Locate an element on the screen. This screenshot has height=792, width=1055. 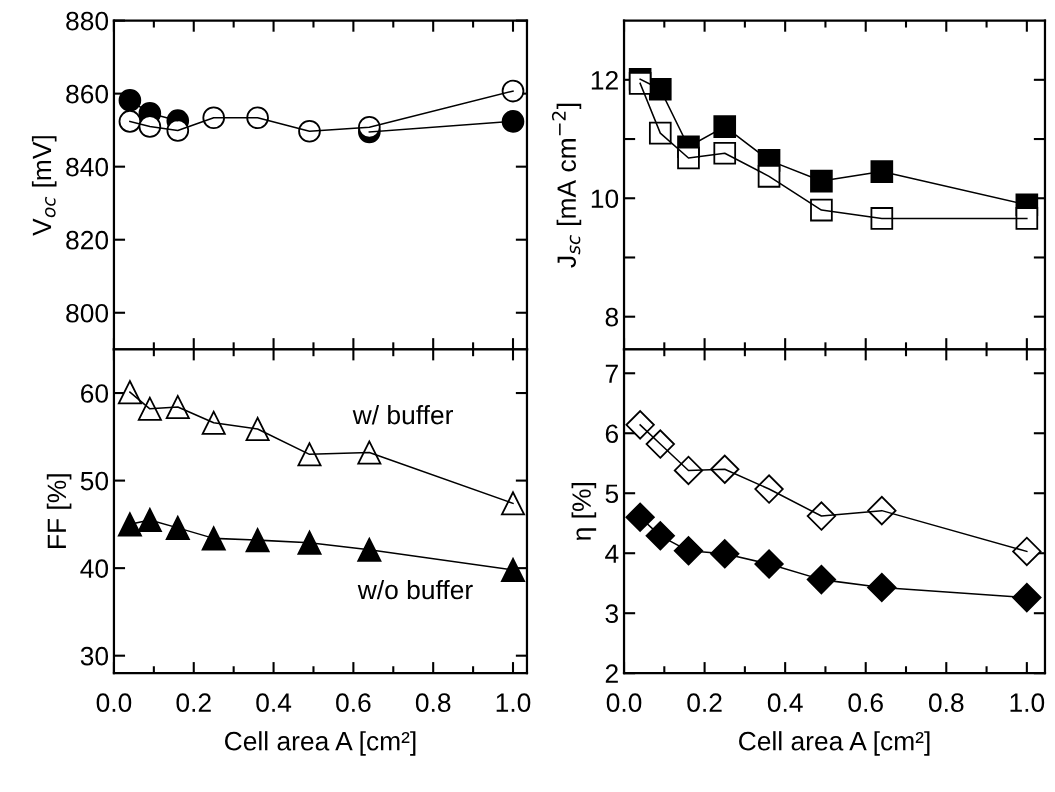
y-axis-title: FF [%] is located at coordinates (59, 511).